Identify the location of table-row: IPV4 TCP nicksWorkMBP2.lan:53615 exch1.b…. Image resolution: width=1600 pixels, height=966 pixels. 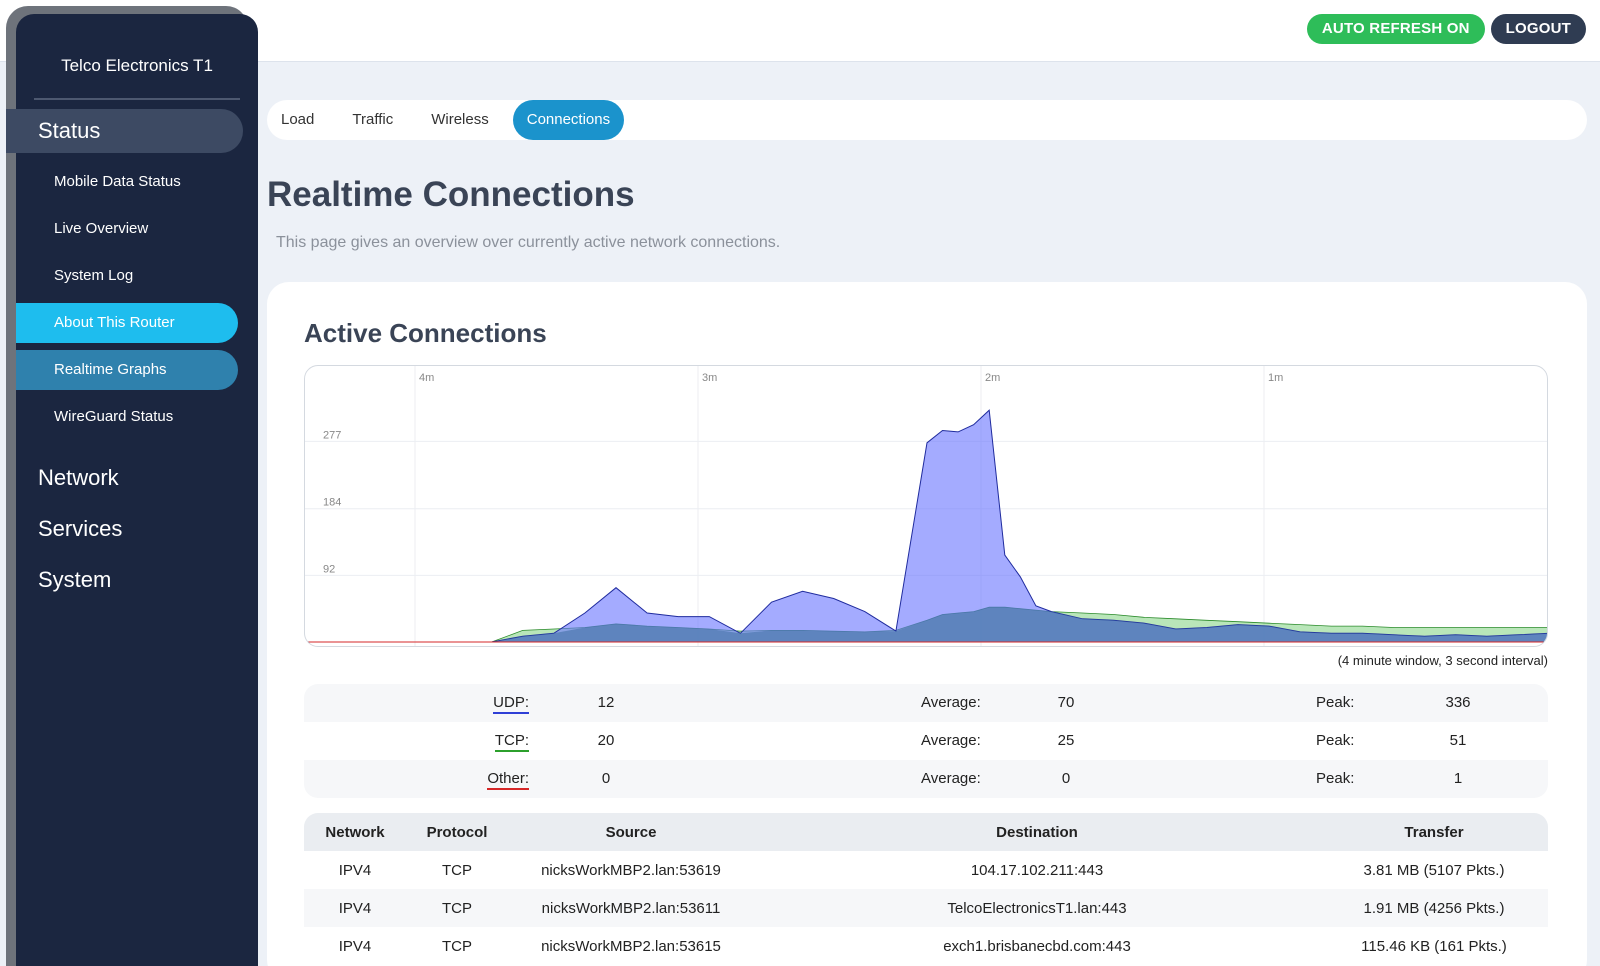
(926, 946).